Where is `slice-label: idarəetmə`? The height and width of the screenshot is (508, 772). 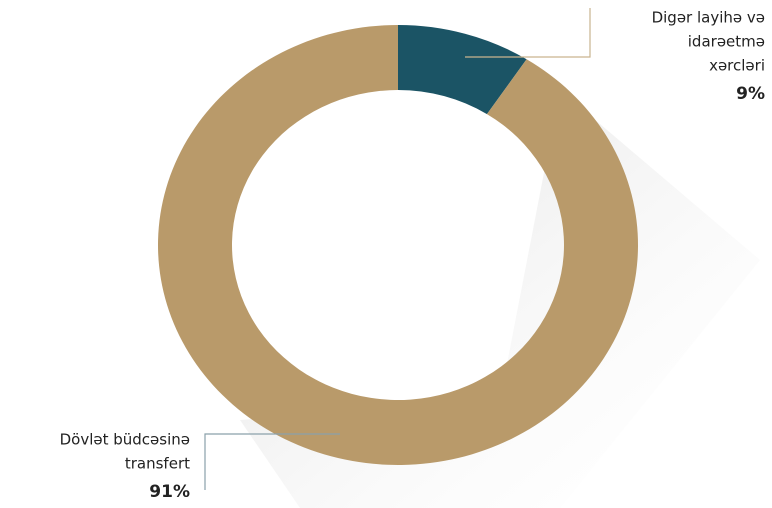 slice-label: idarəetmə is located at coordinates (726, 42).